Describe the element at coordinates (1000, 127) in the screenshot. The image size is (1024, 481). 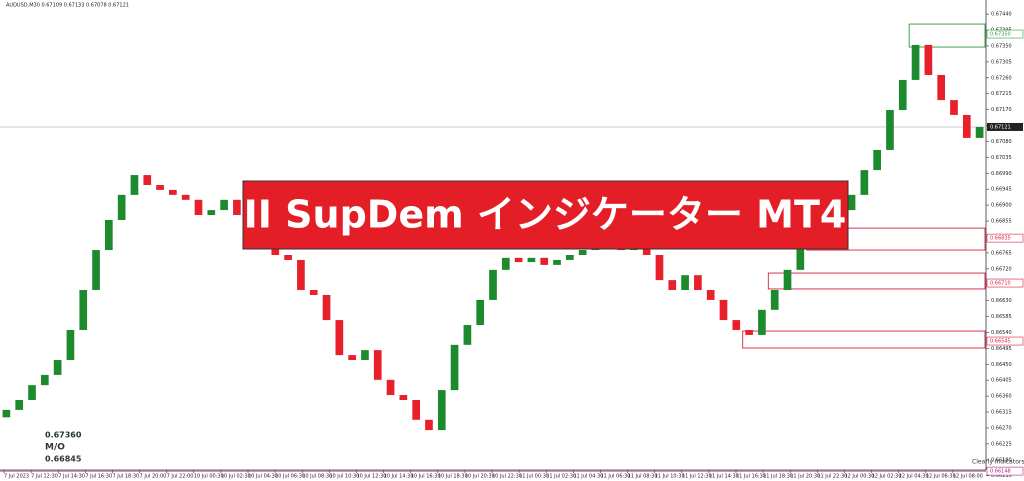
I see `price-label: 0.67121` at that location.